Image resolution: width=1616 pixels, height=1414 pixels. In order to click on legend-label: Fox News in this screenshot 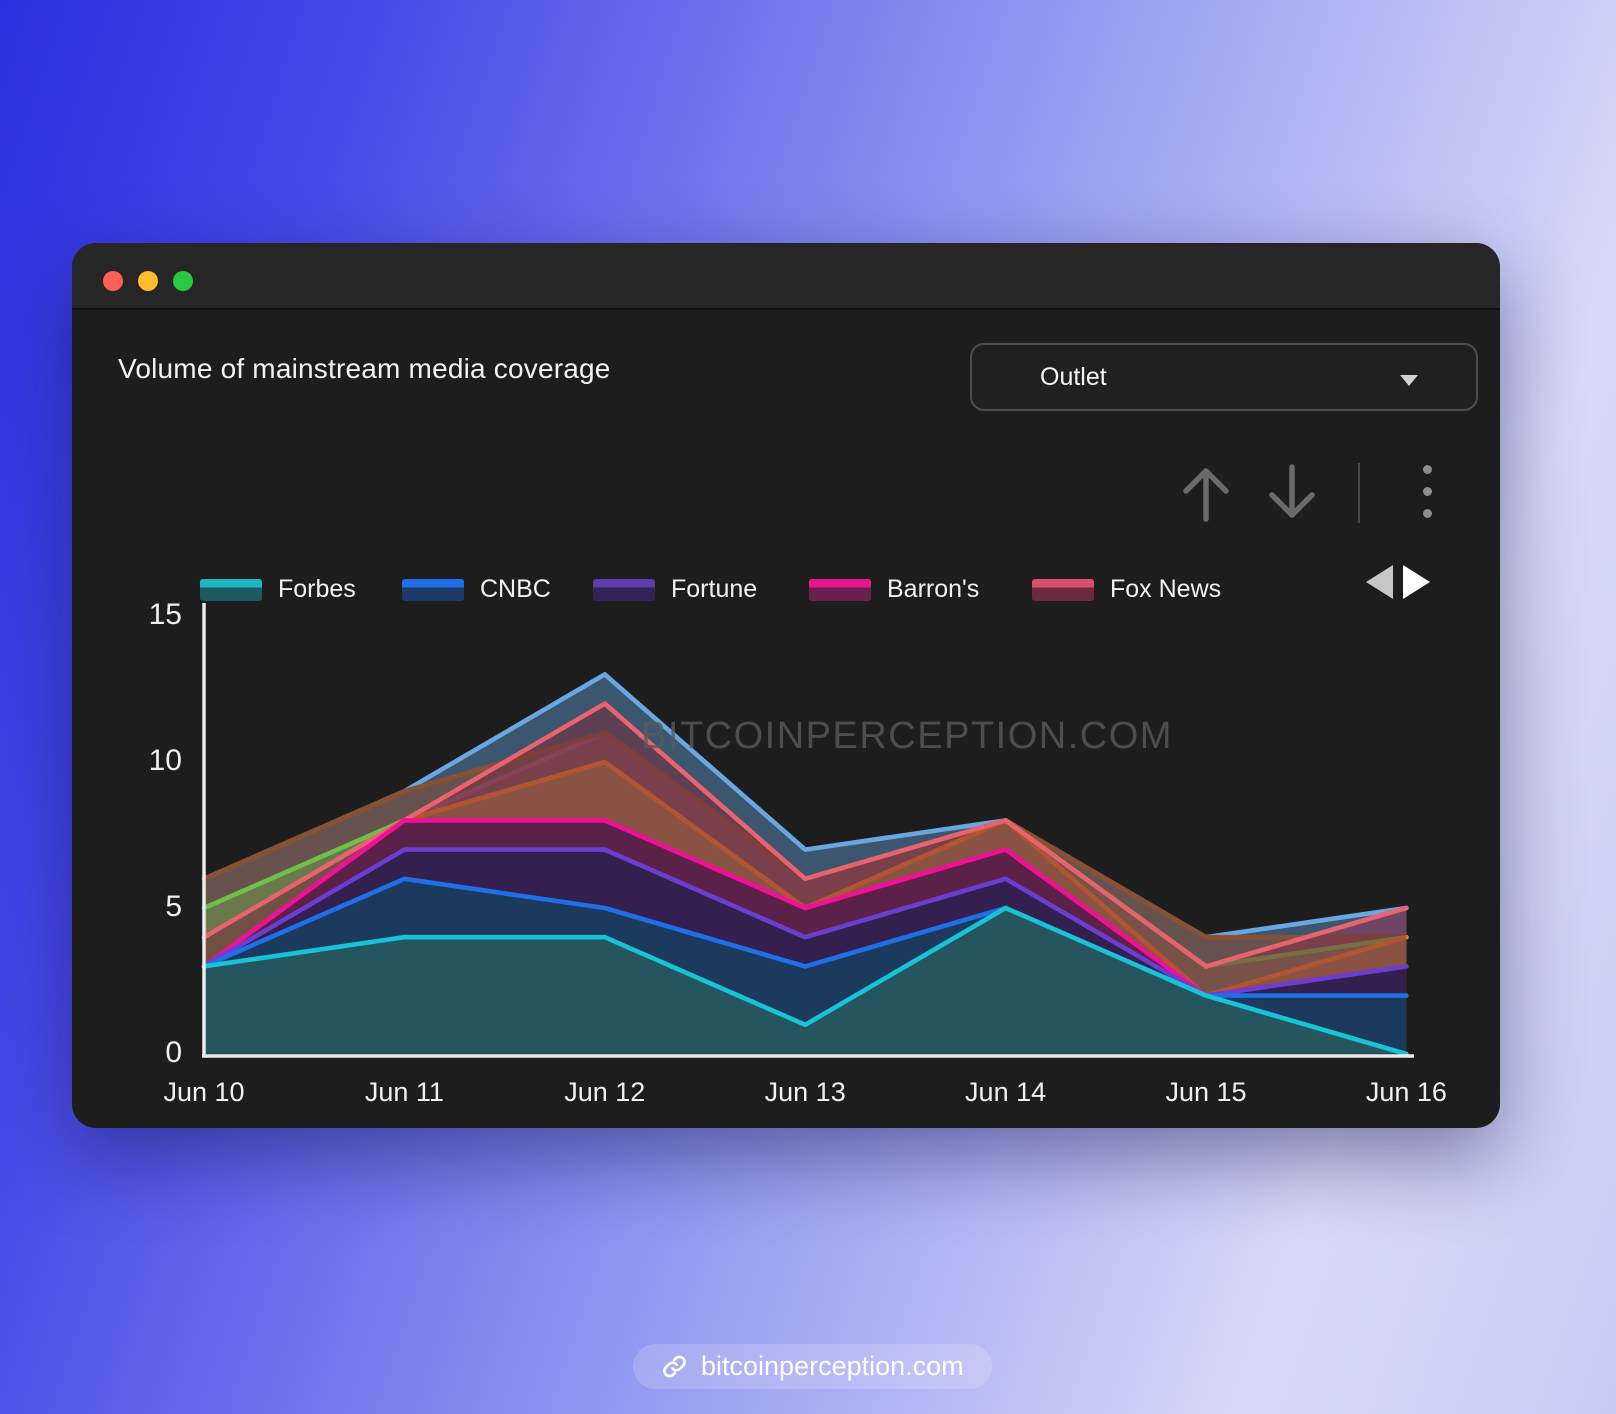, I will do `click(1166, 589)`.